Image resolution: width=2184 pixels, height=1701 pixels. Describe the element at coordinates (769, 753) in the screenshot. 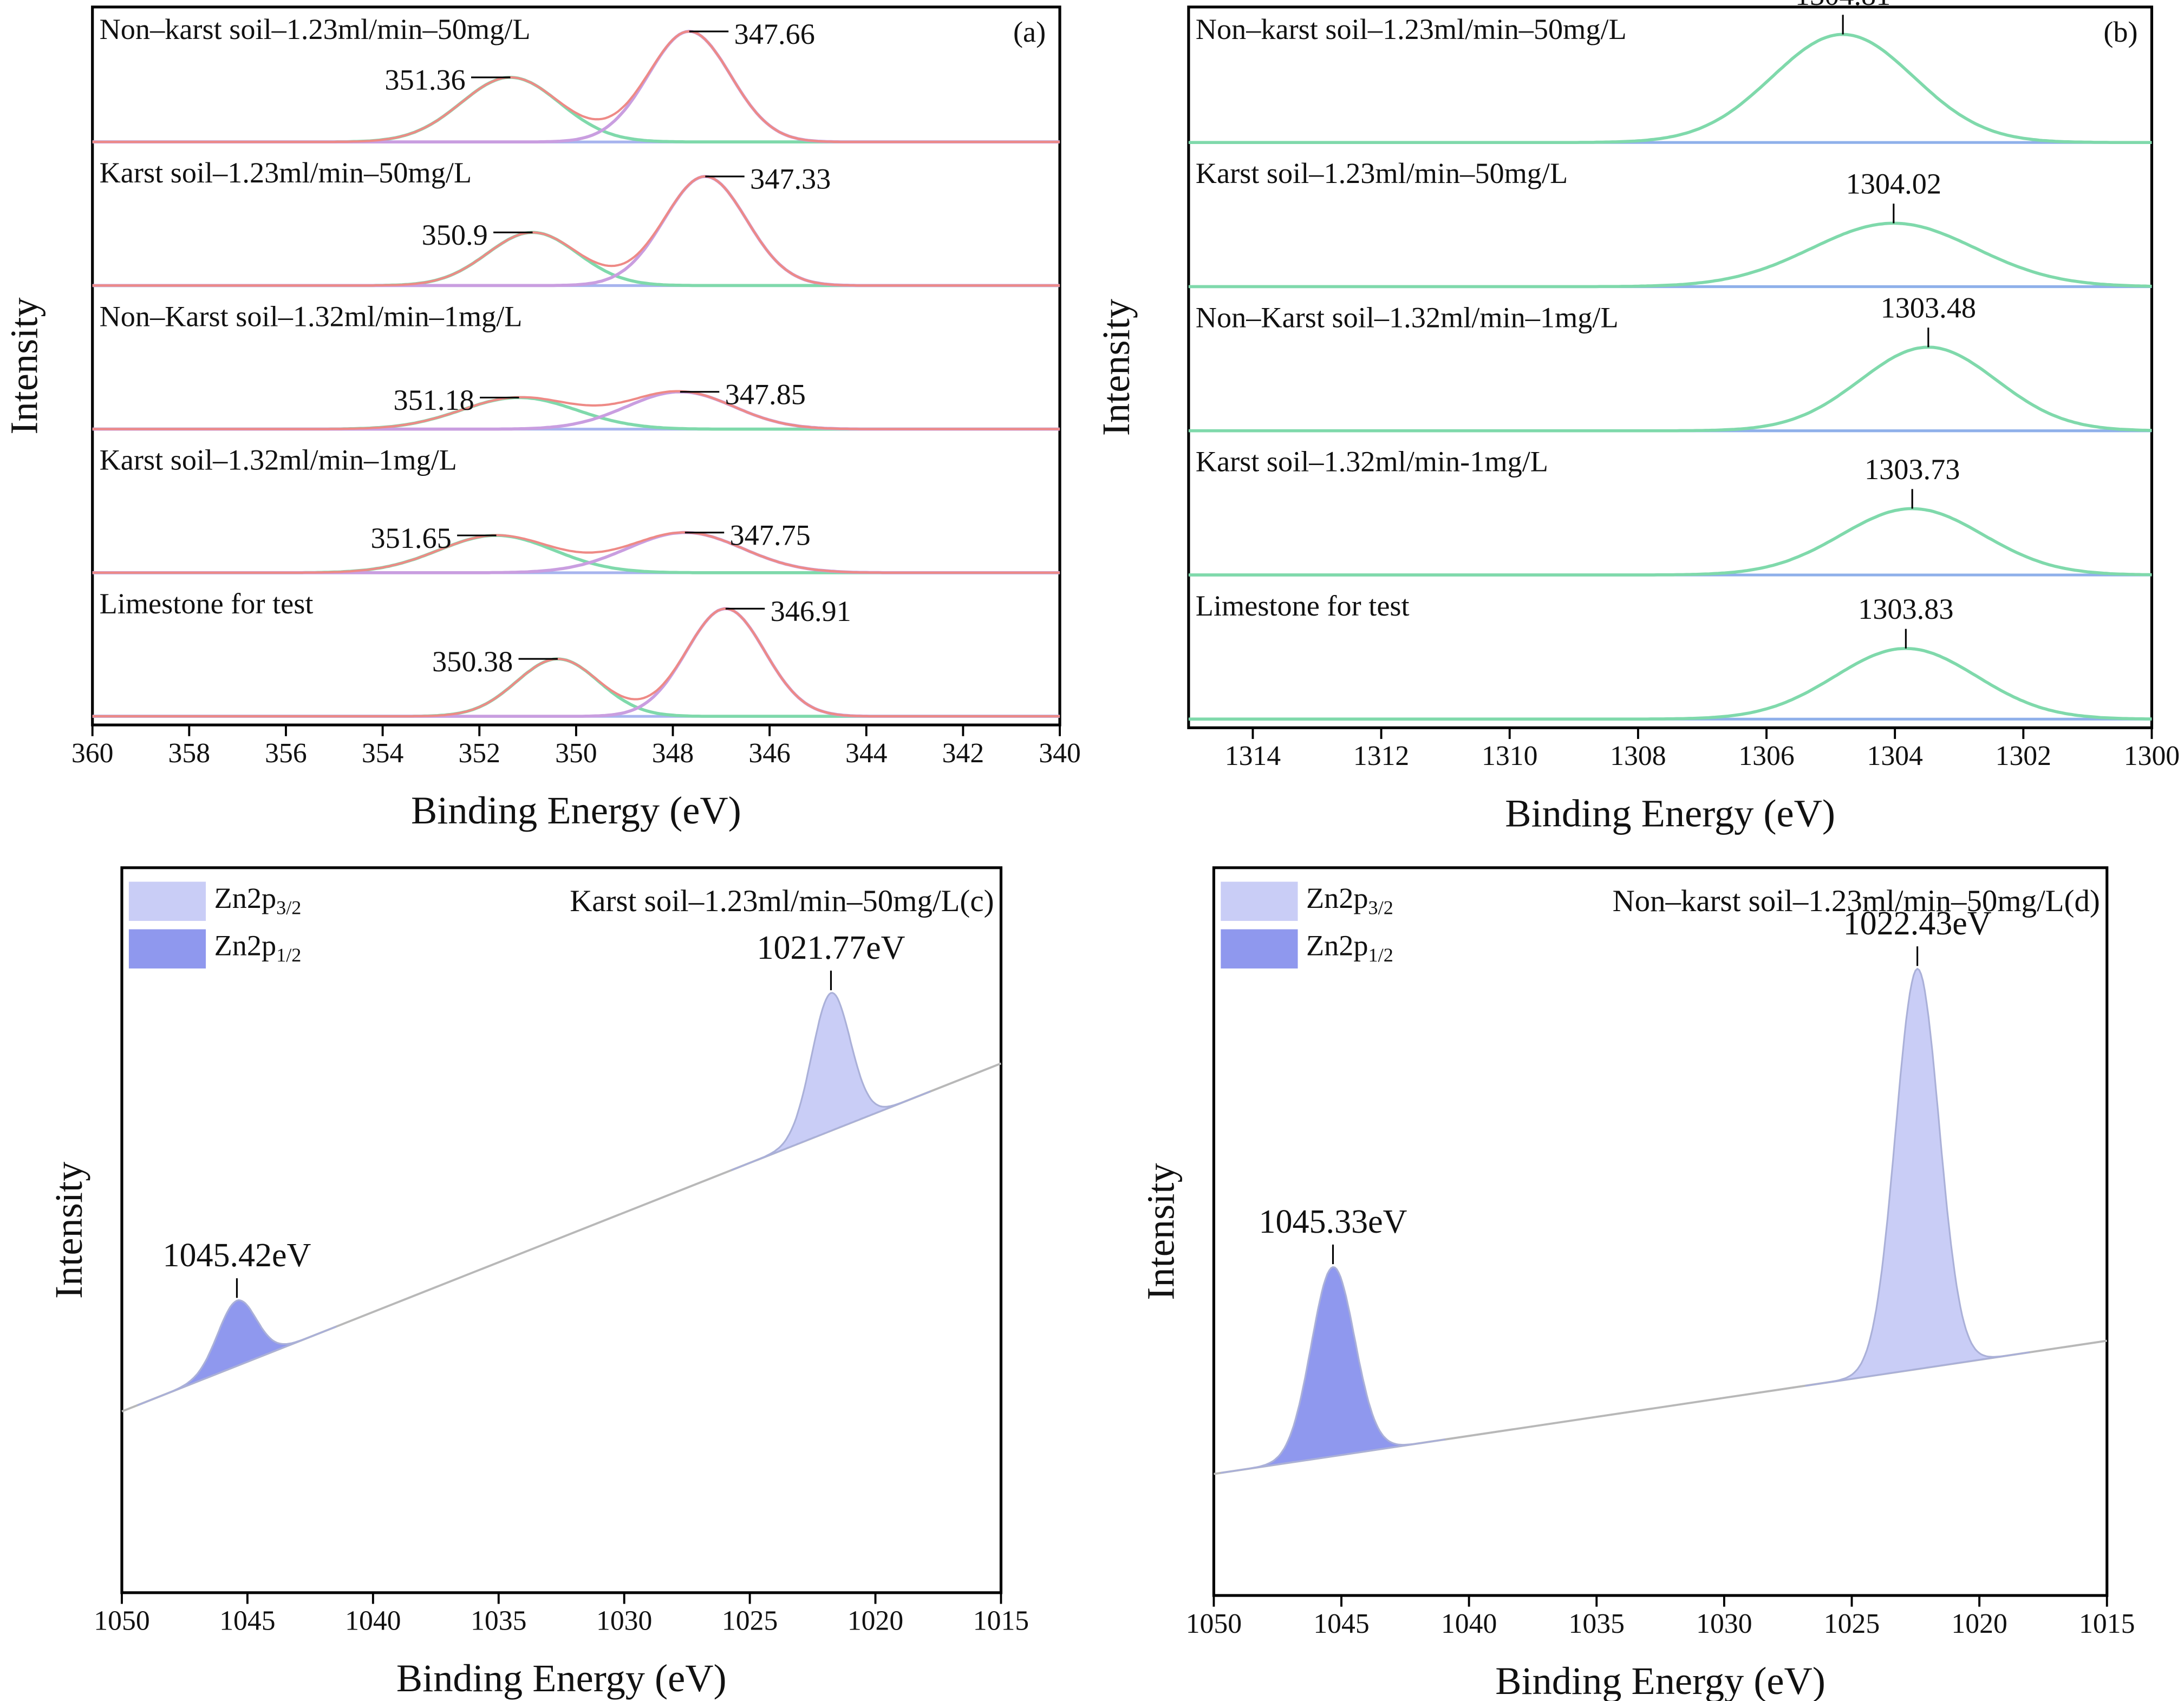

I see `x-tick-label: 346` at that location.